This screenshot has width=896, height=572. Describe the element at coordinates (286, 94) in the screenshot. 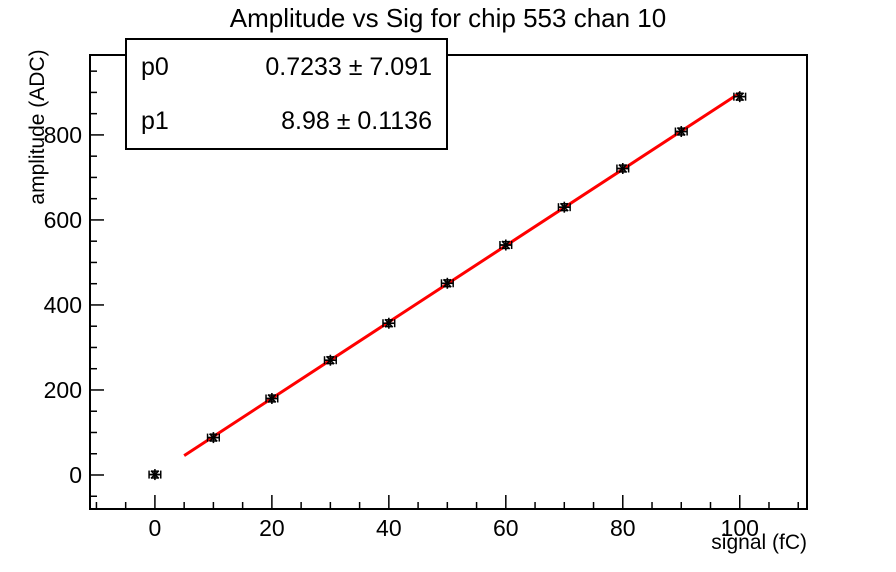

I see `fit-stats-box: p0 0.7233 ± 7.091 p1 8.98 ± 0.1136` at that location.